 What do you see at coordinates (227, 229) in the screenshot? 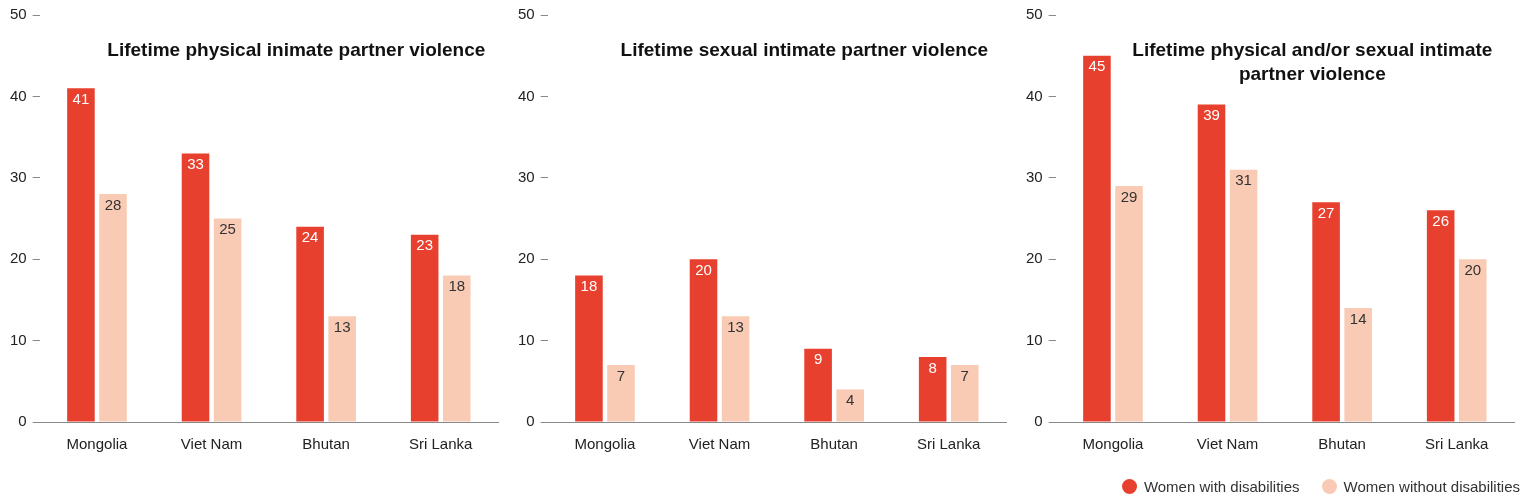
I see `data-label: 25` at bounding box center [227, 229].